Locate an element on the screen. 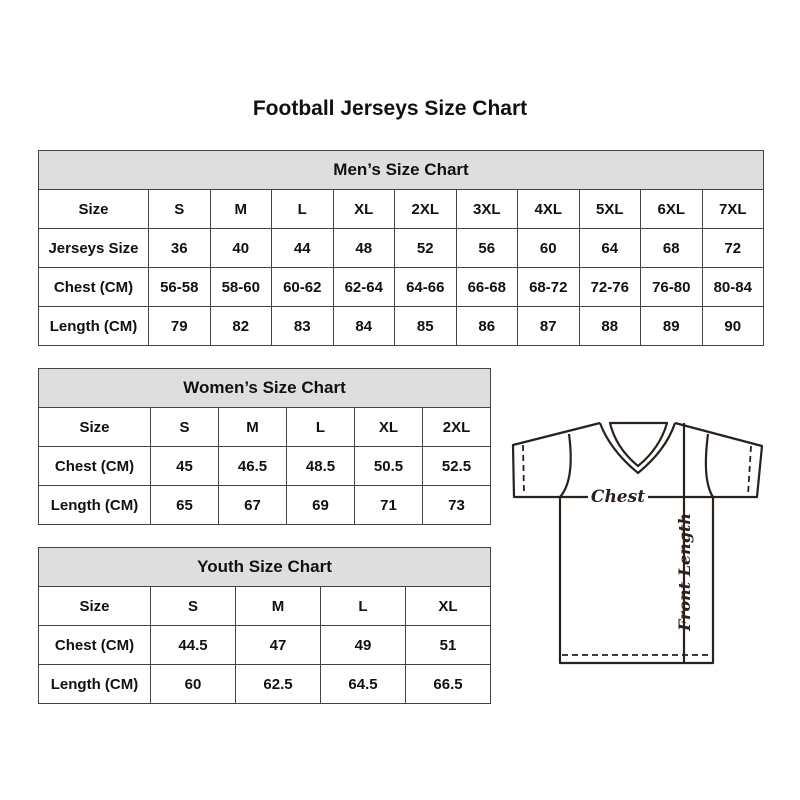 The width and height of the screenshot is (800, 800). table-cell: 82 is located at coordinates (240, 326).